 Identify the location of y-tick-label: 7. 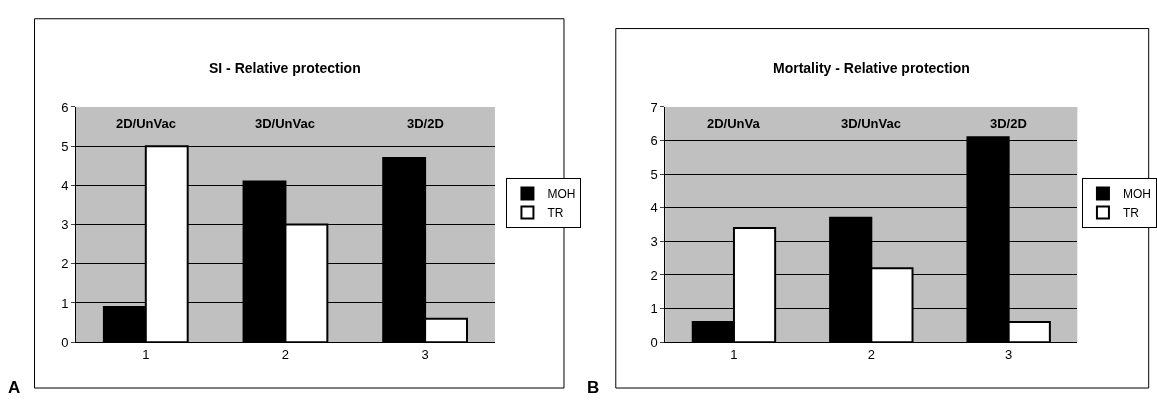
(654, 107).